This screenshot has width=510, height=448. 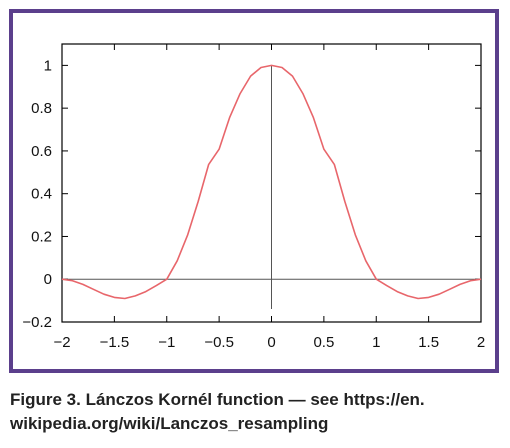 I want to click on y-tick-label: 0, so click(x=48, y=279).